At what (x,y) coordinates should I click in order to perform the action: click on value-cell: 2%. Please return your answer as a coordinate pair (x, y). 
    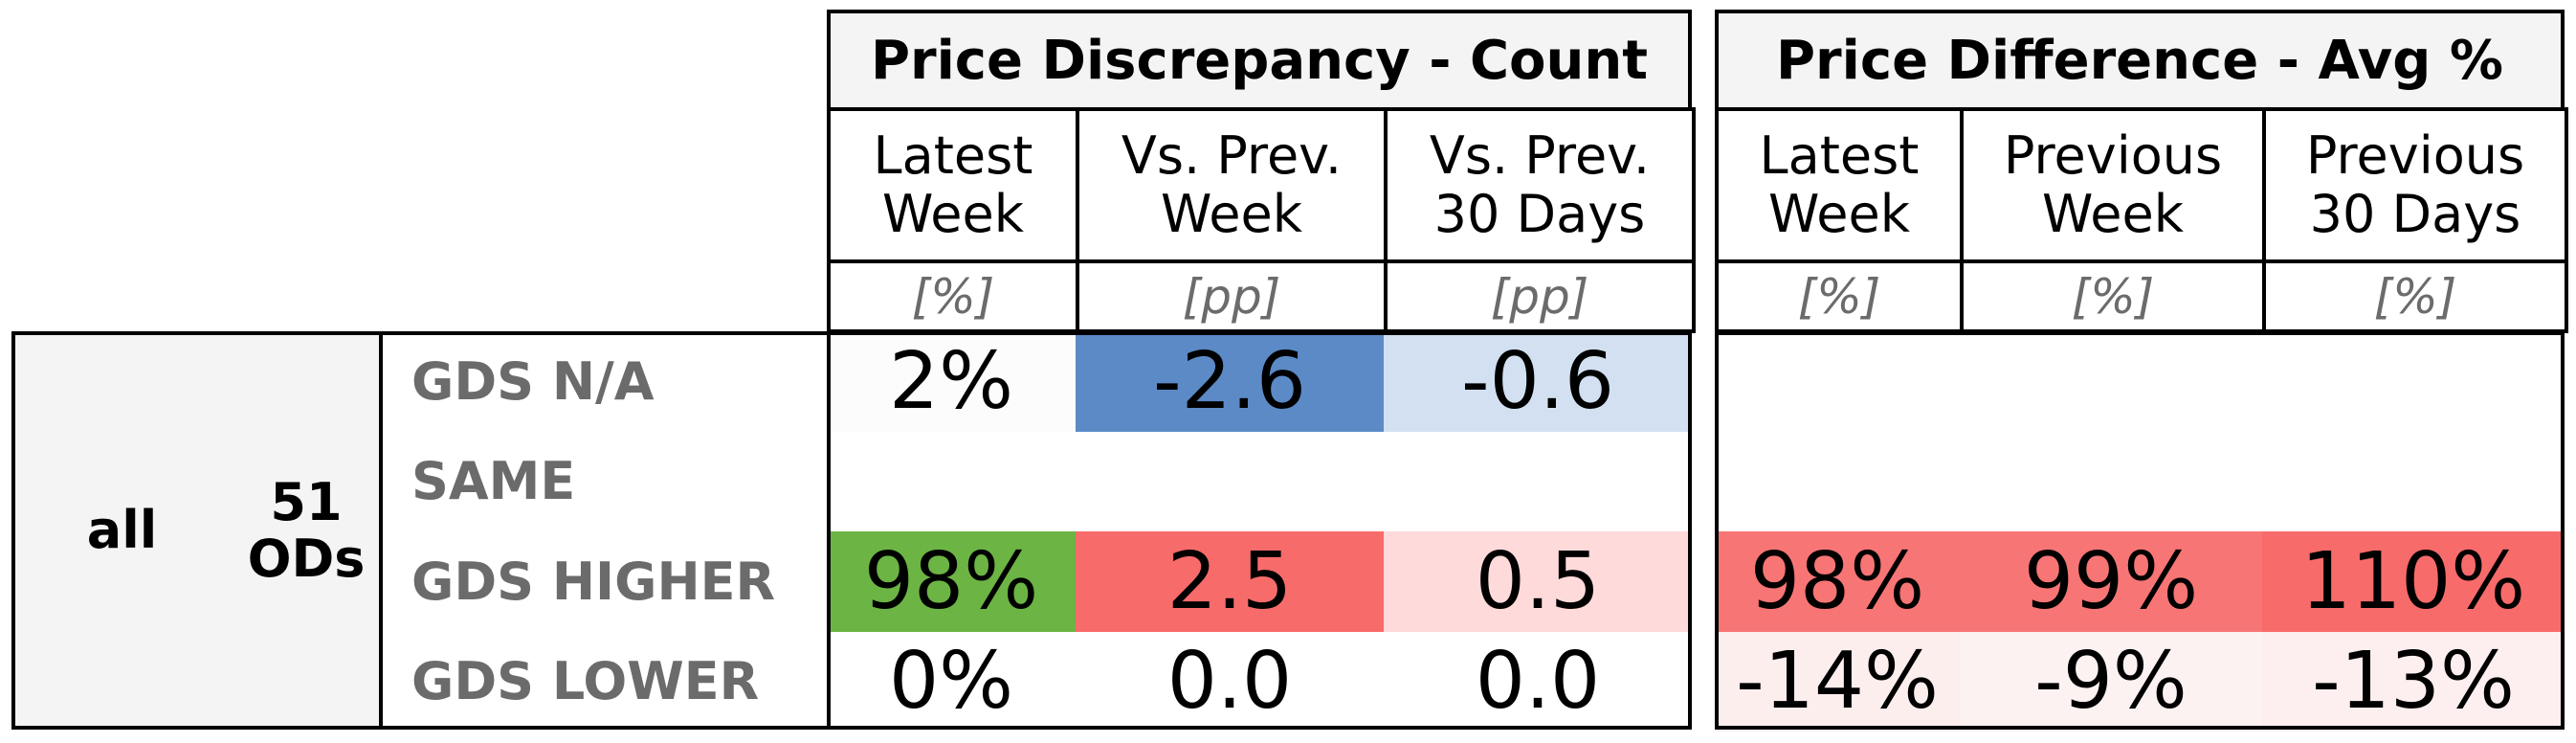
    Looking at the image, I should click on (951, 381).